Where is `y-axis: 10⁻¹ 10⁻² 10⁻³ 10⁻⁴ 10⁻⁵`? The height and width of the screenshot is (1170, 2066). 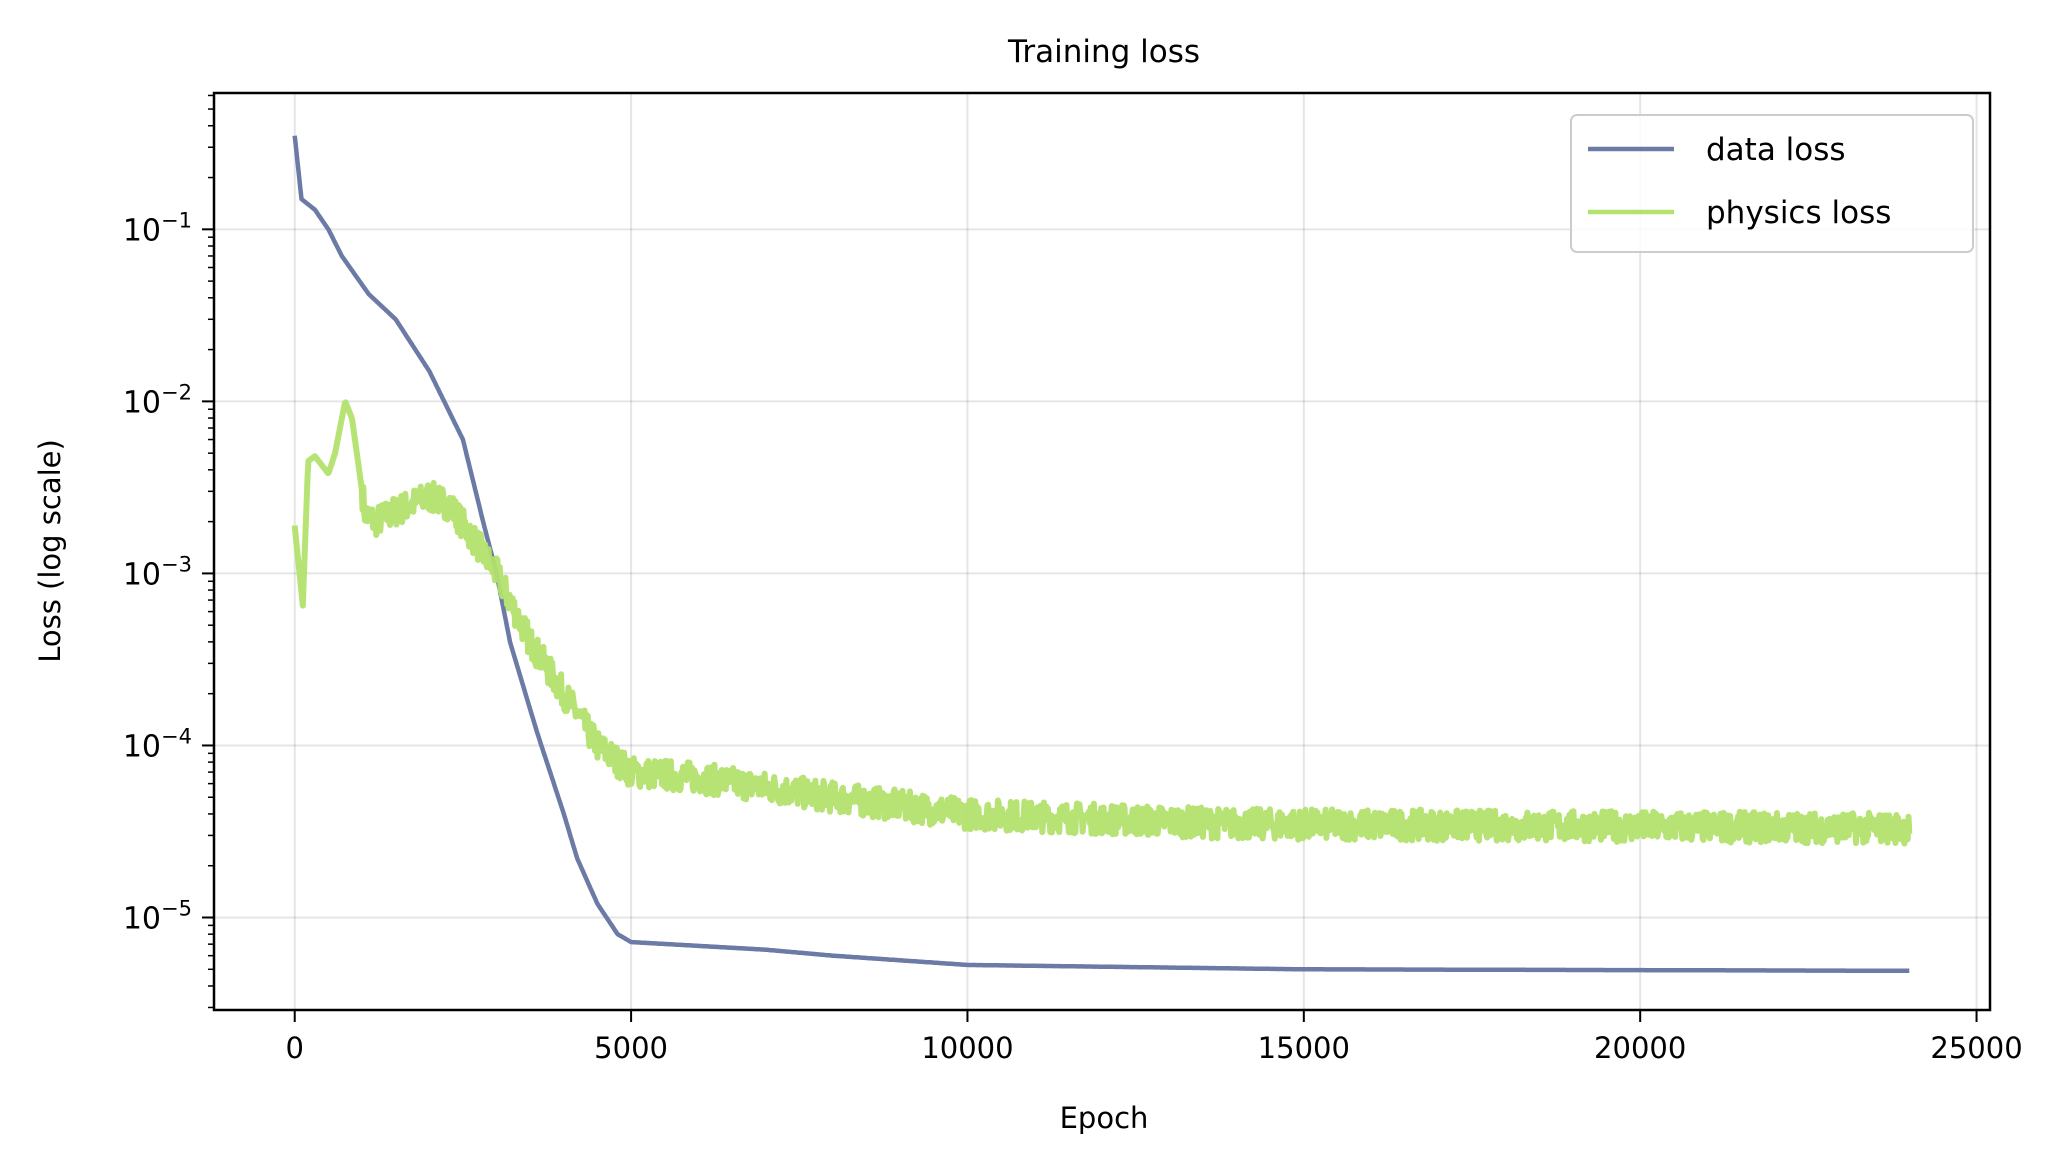
y-axis: 10⁻¹ 10⁻² 10⁻³ 10⁻⁴ 10⁻⁵ is located at coordinates (168, 551).